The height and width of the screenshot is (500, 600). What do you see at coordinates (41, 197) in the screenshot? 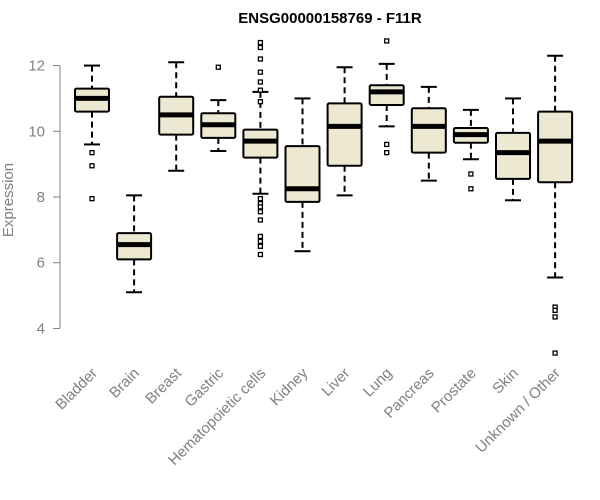
I see `y-tick-label: 8` at bounding box center [41, 197].